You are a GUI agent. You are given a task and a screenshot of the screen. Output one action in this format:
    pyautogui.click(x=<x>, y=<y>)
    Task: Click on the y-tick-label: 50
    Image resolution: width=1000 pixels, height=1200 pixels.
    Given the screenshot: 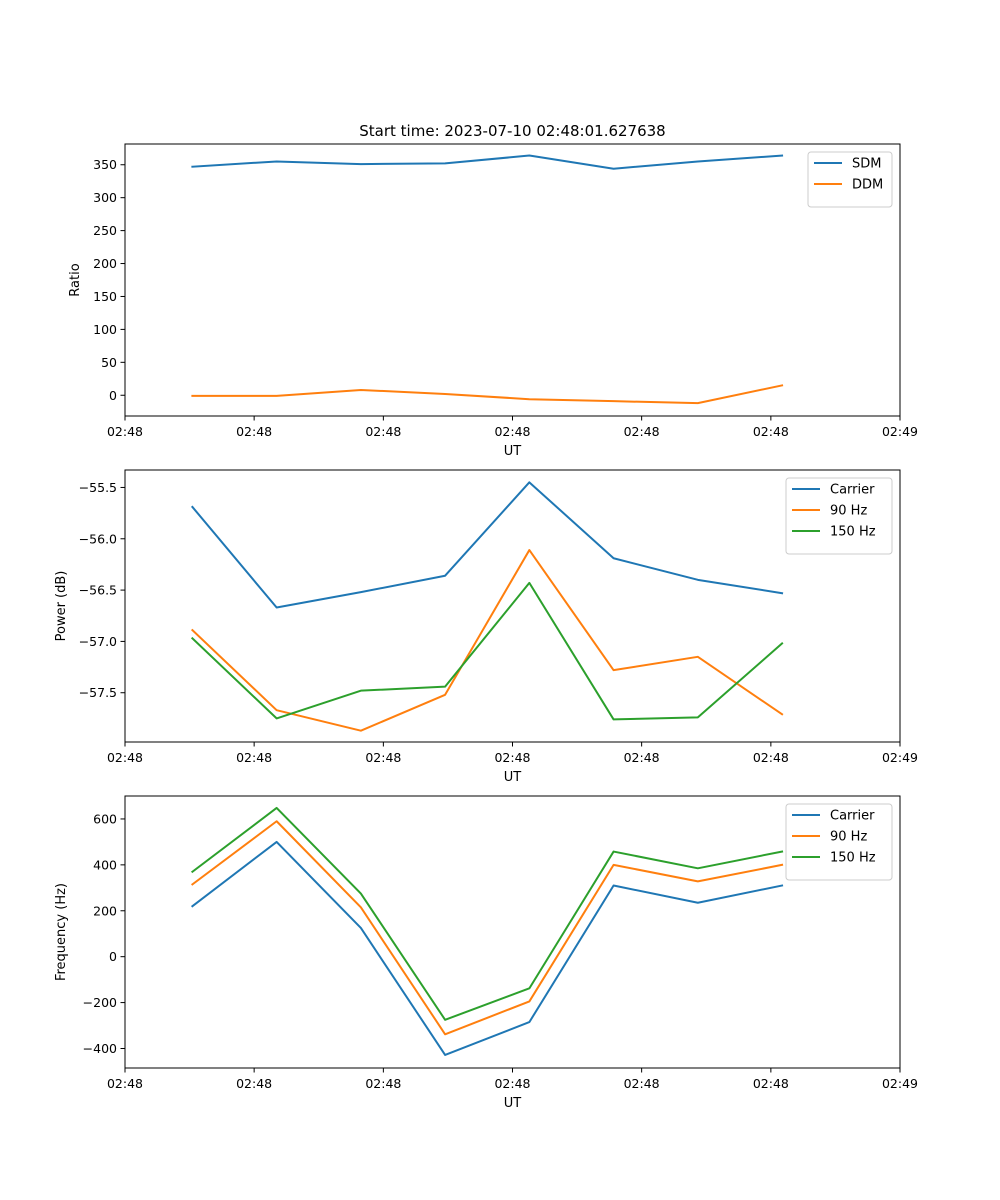 What is the action you would take?
    pyautogui.click(x=109, y=362)
    